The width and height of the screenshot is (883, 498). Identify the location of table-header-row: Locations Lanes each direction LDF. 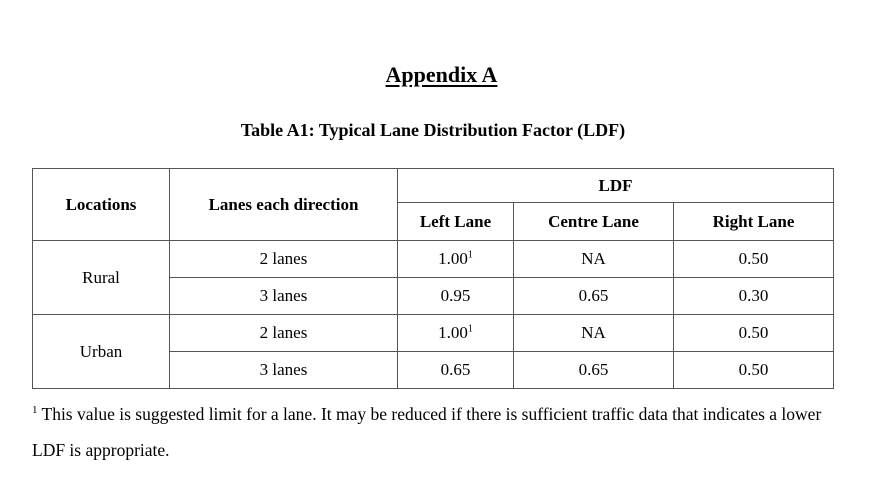
(433, 204).